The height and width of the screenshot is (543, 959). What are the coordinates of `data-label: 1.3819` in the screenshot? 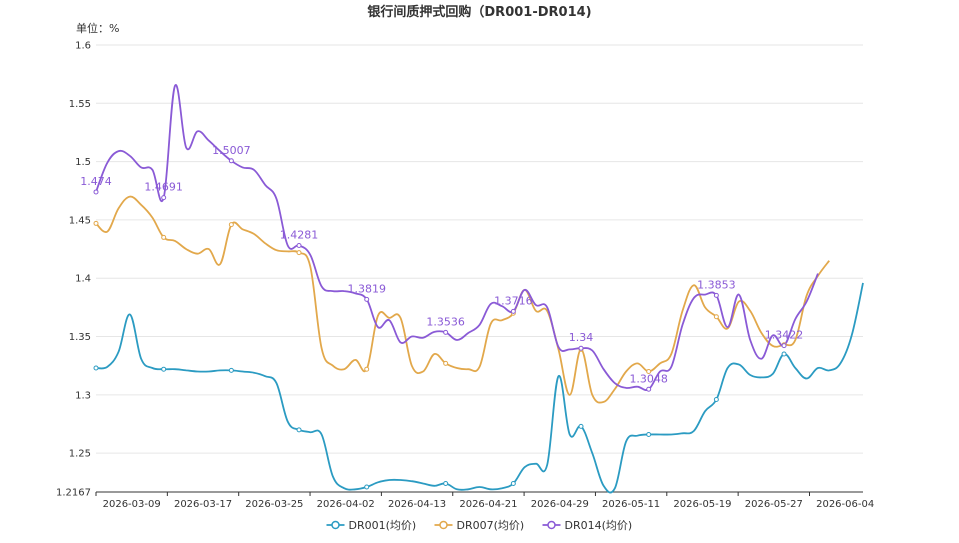 It's located at (366, 288).